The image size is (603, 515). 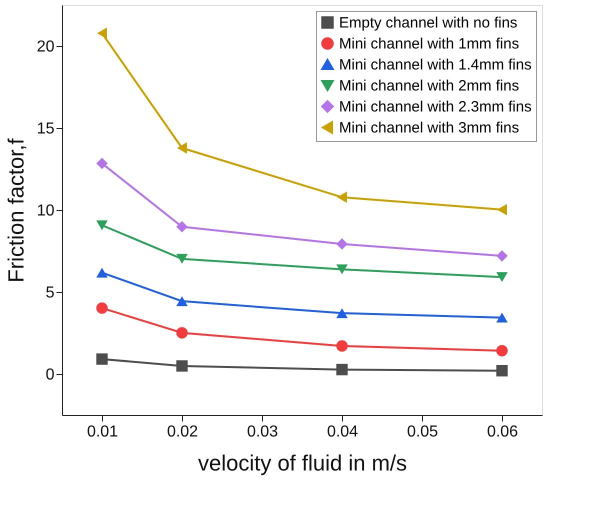 I want to click on x-tick-label: 0.05, so click(x=422, y=432).